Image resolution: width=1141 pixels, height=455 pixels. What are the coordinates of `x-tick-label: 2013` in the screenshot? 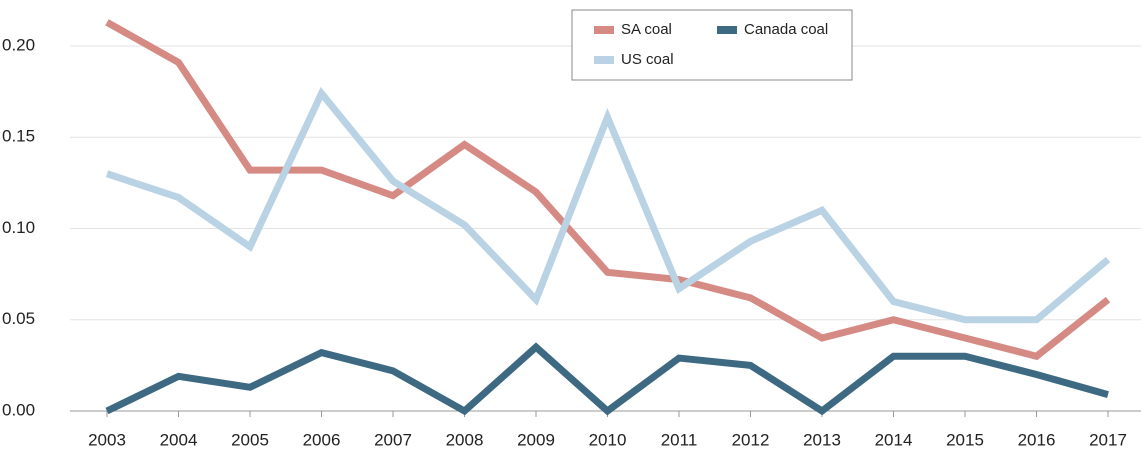 It's located at (822, 439).